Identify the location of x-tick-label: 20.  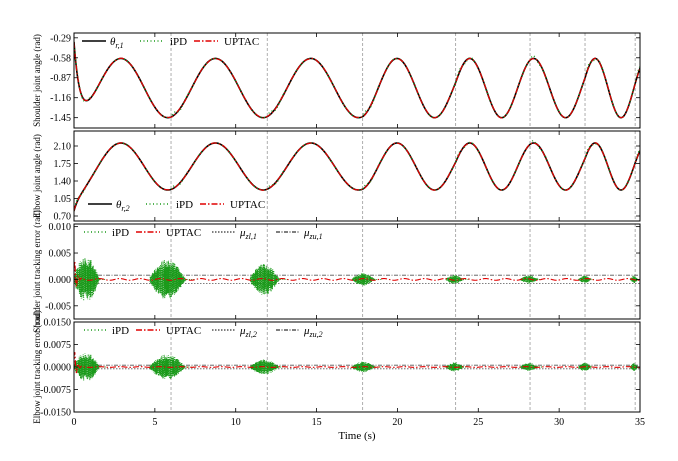
(397, 422).